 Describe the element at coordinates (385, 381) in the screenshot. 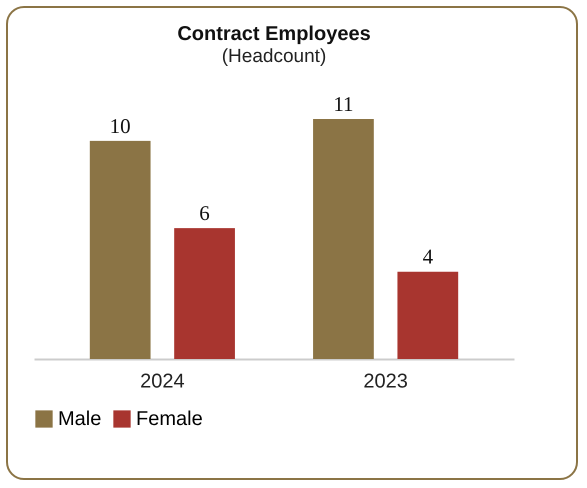

I see `x-tick-label: 2023` at that location.